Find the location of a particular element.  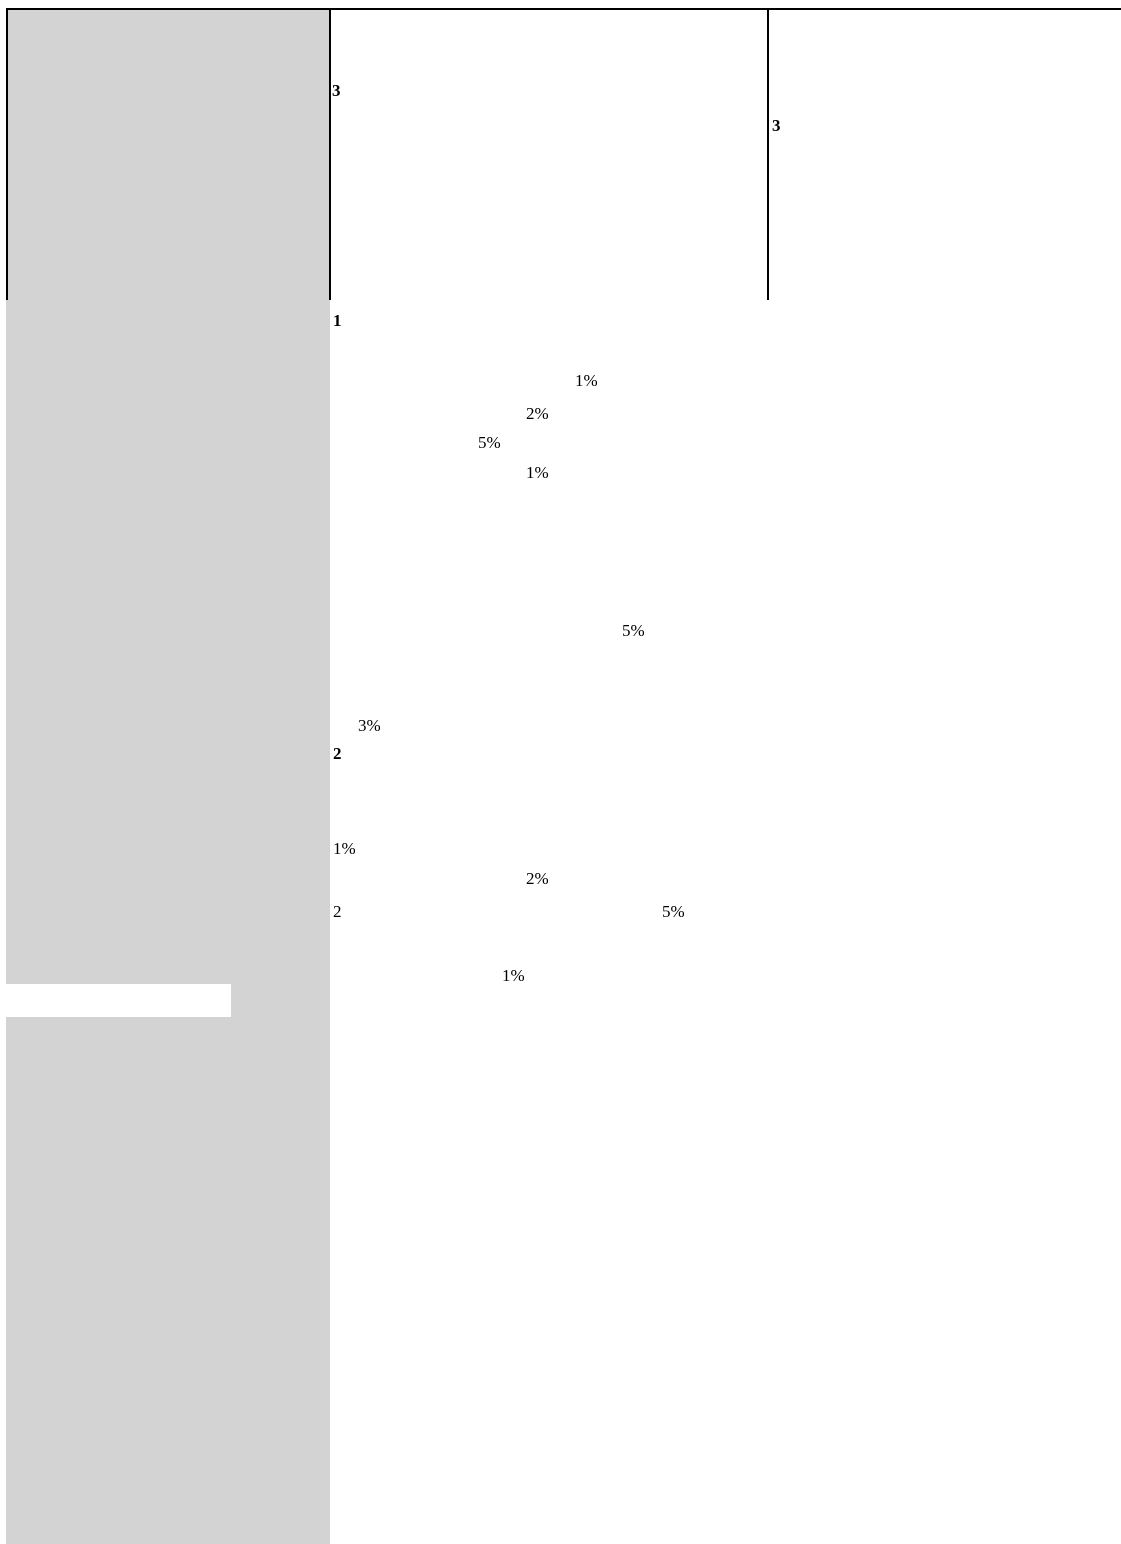

table-top-border is located at coordinates (563, 9).